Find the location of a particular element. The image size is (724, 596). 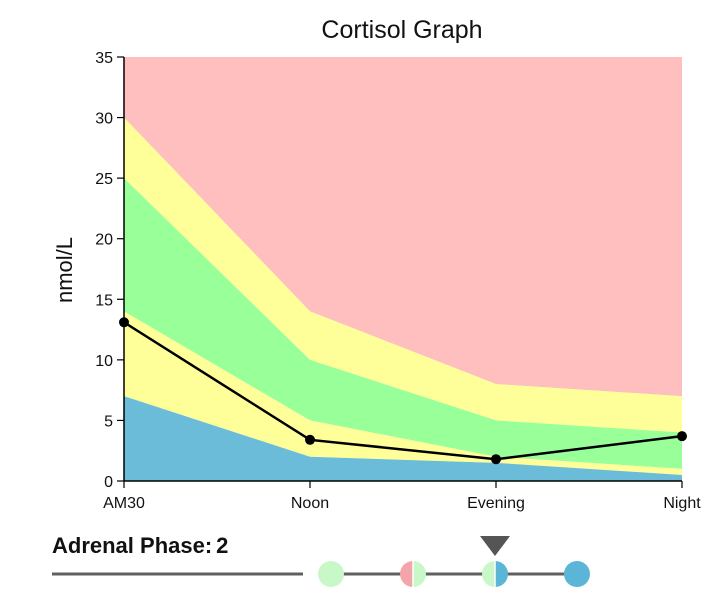

x-tick-label: Noon is located at coordinates (310, 503).